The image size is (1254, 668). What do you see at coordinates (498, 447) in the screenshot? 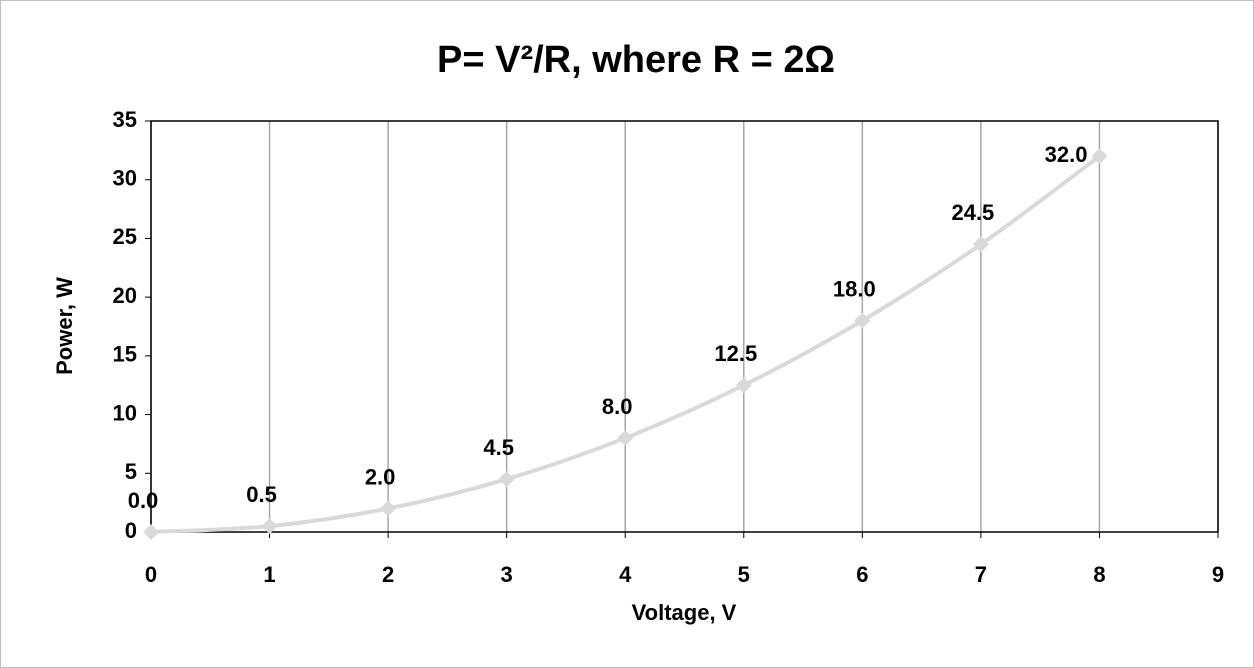
I see `data-label: 4.5` at bounding box center [498, 447].